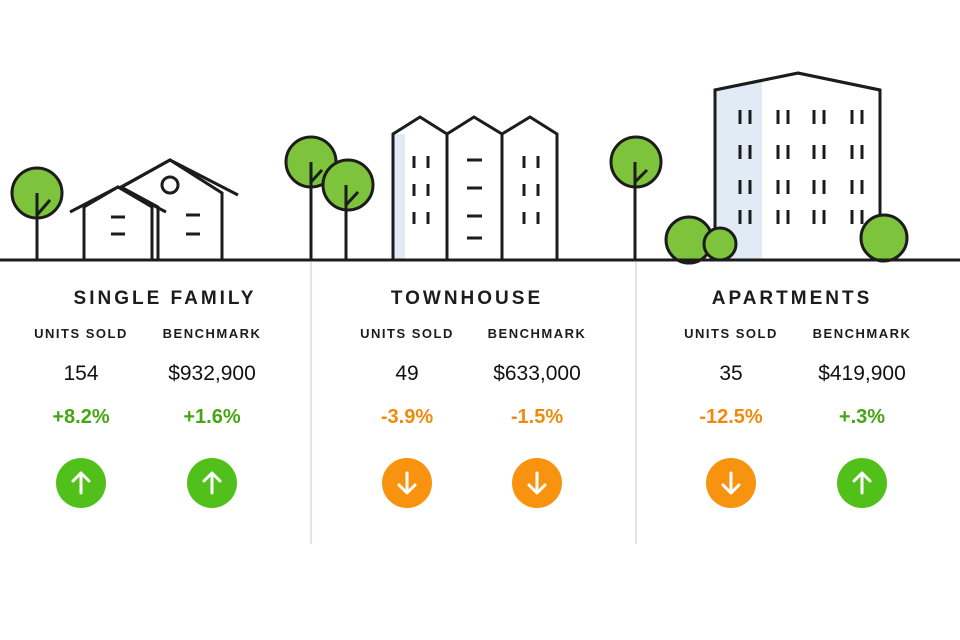 The width and height of the screenshot is (960, 640). What do you see at coordinates (467, 298) in the screenshot?
I see `panel-title: TOWNHOUSE` at bounding box center [467, 298].